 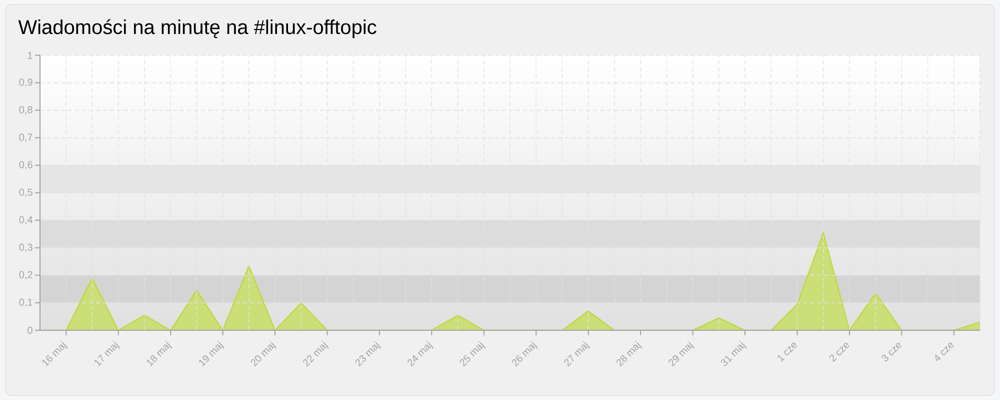 I want to click on x-tick-label: 3 cze, so click(x=892, y=352).